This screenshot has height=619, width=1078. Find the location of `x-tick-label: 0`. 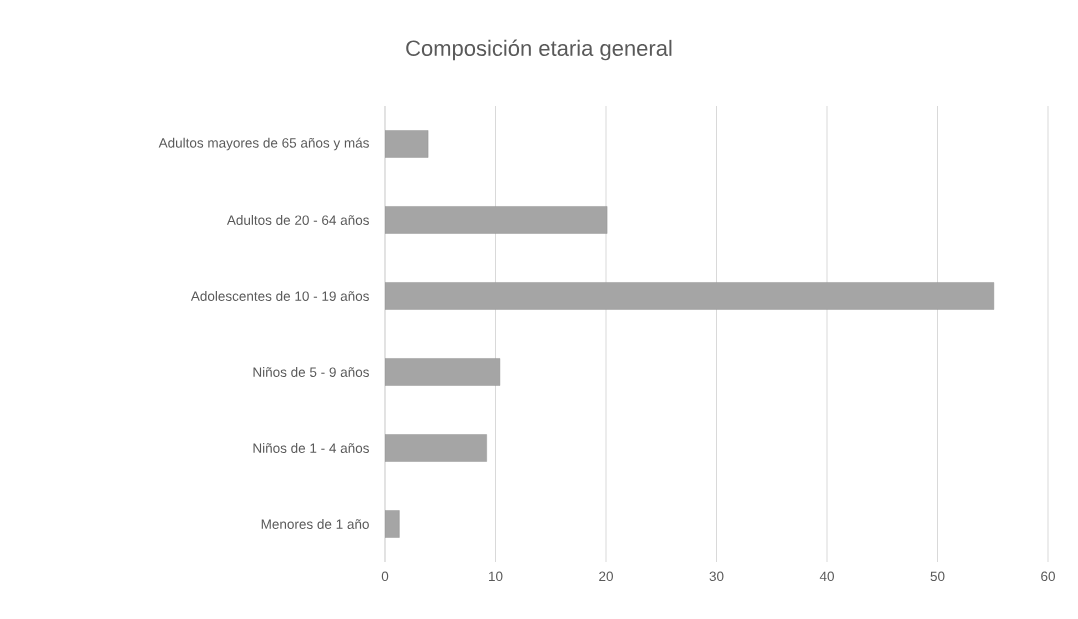

x-tick-label: 0 is located at coordinates (385, 576).